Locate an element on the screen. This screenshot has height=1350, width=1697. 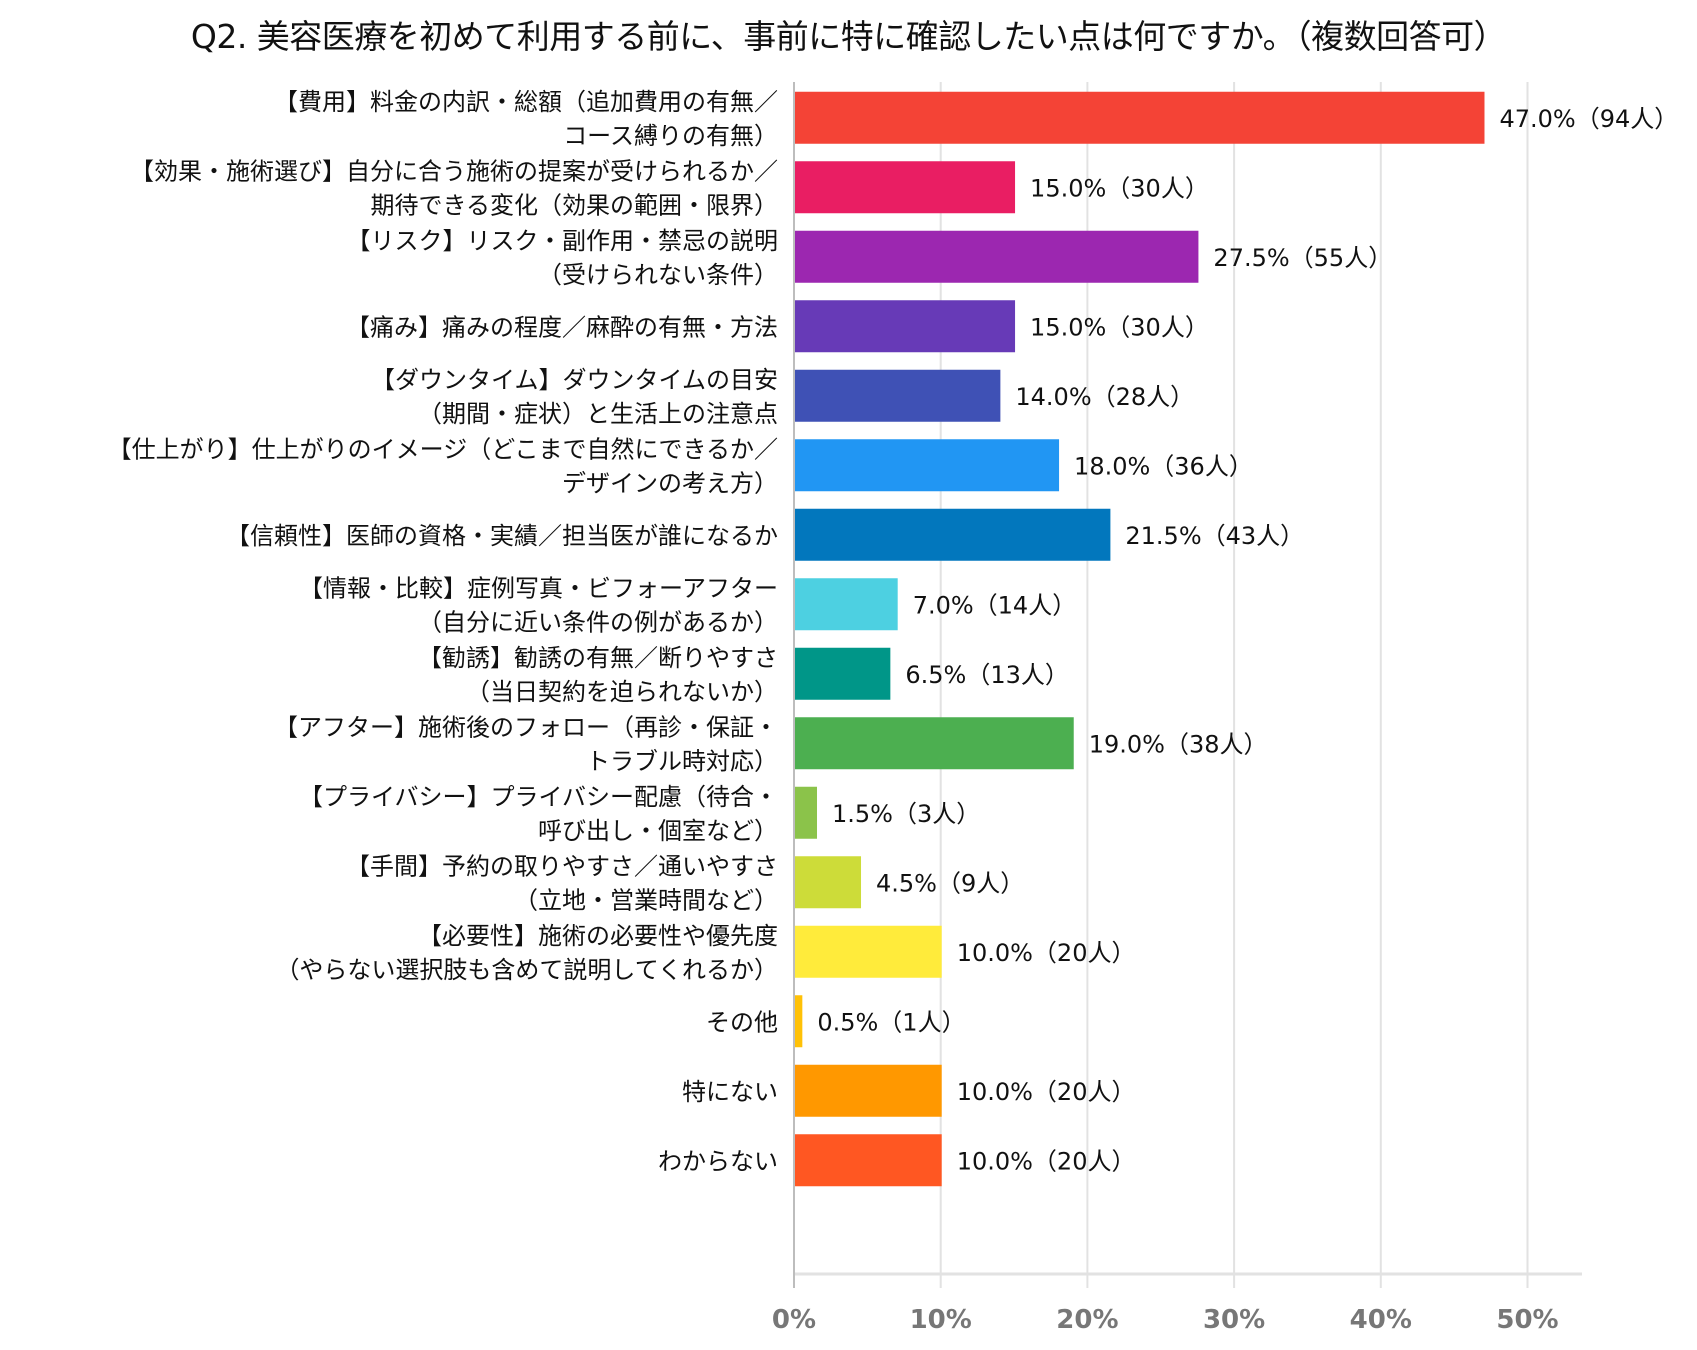
x-tick-label: 40% is located at coordinates (1381, 1320).